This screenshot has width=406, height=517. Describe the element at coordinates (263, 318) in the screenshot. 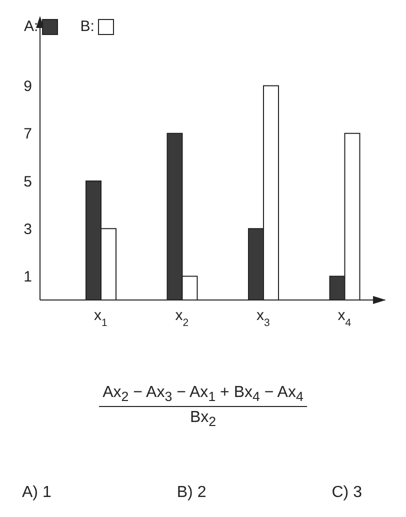

I see `x-tick-label: x$_{3}$` at that location.